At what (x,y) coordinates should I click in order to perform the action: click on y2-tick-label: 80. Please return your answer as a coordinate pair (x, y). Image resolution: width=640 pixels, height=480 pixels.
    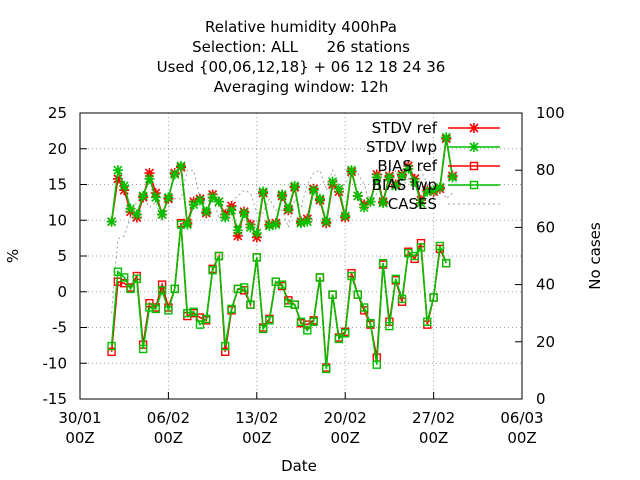
    Looking at the image, I should click on (545, 170).